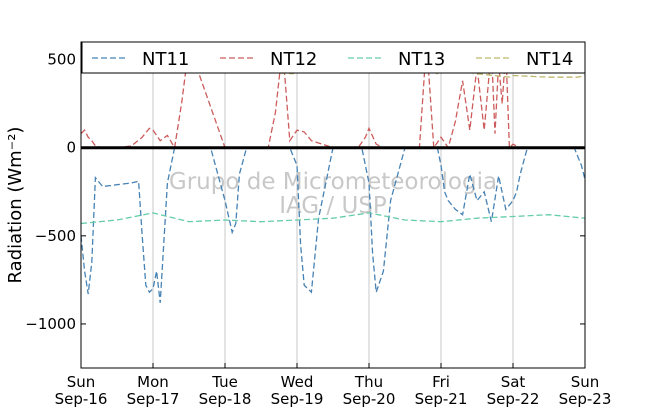  What do you see at coordinates (293, 59) in the screenshot?
I see `legend-label-nt12: NT12` at bounding box center [293, 59].